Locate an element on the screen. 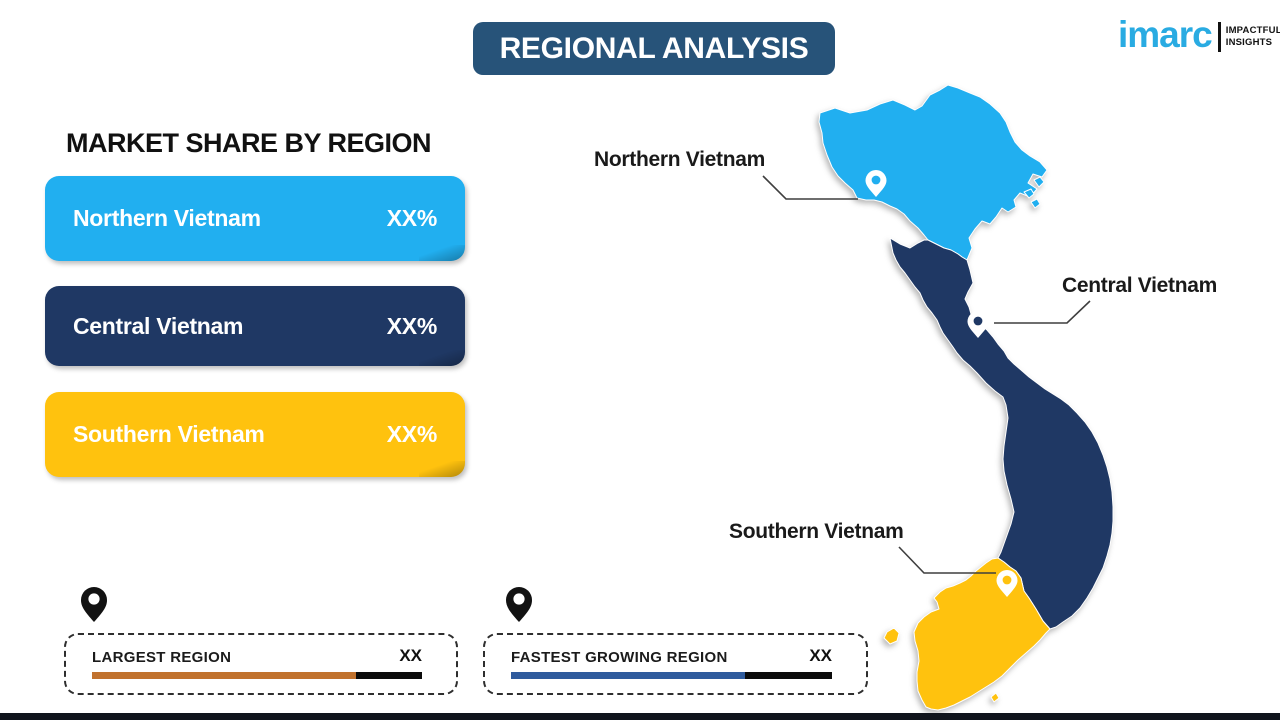 This screenshot has width=1280, height=720. logo-tagline-line2: INSIGHTS is located at coordinates (1249, 42).